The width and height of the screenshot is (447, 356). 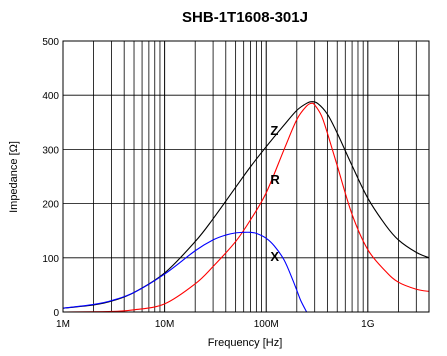 What do you see at coordinates (275, 179) in the screenshot?
I see `series-annotation-r: R` at bounding box center [275, 179].